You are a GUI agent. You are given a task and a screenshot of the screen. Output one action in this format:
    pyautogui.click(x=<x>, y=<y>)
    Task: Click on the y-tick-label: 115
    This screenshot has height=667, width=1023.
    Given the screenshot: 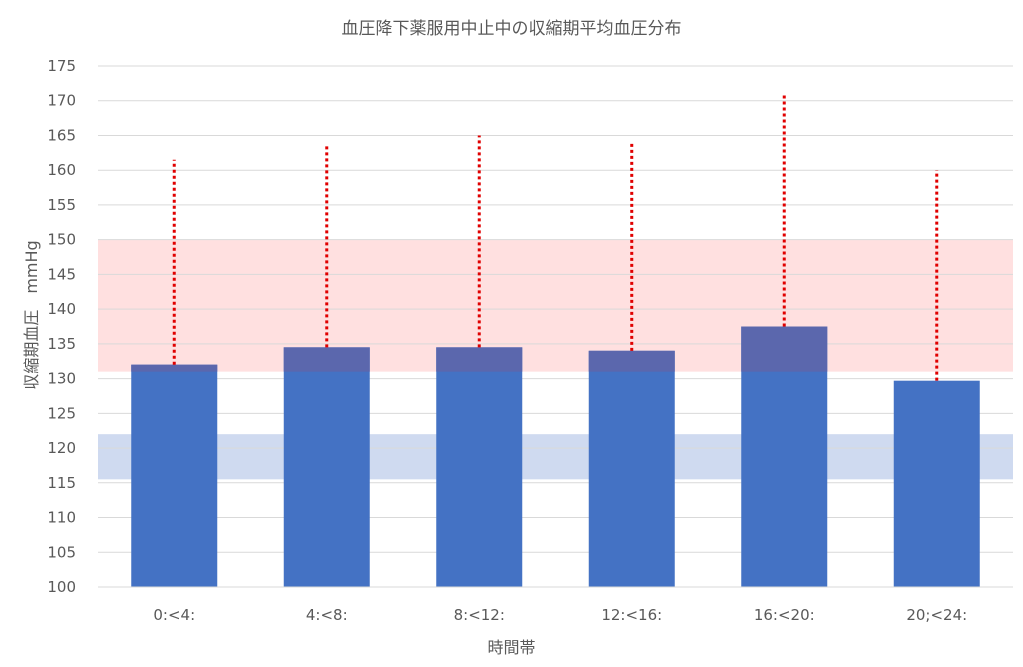 What is the action you would take?
    pyautogui.click(x=61, y=483)
    